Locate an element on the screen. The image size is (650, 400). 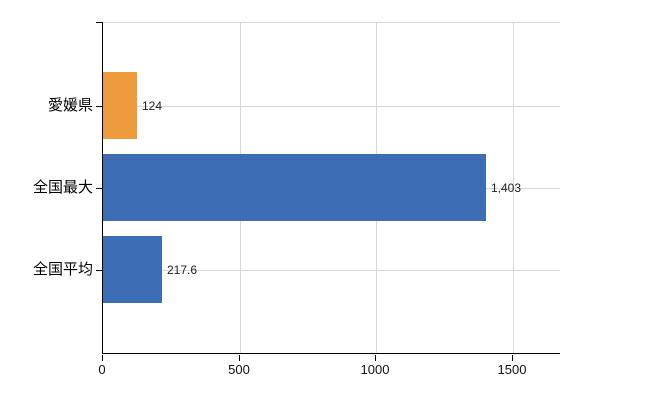
value-label: 217.6 is located at coordinates (182, 270).